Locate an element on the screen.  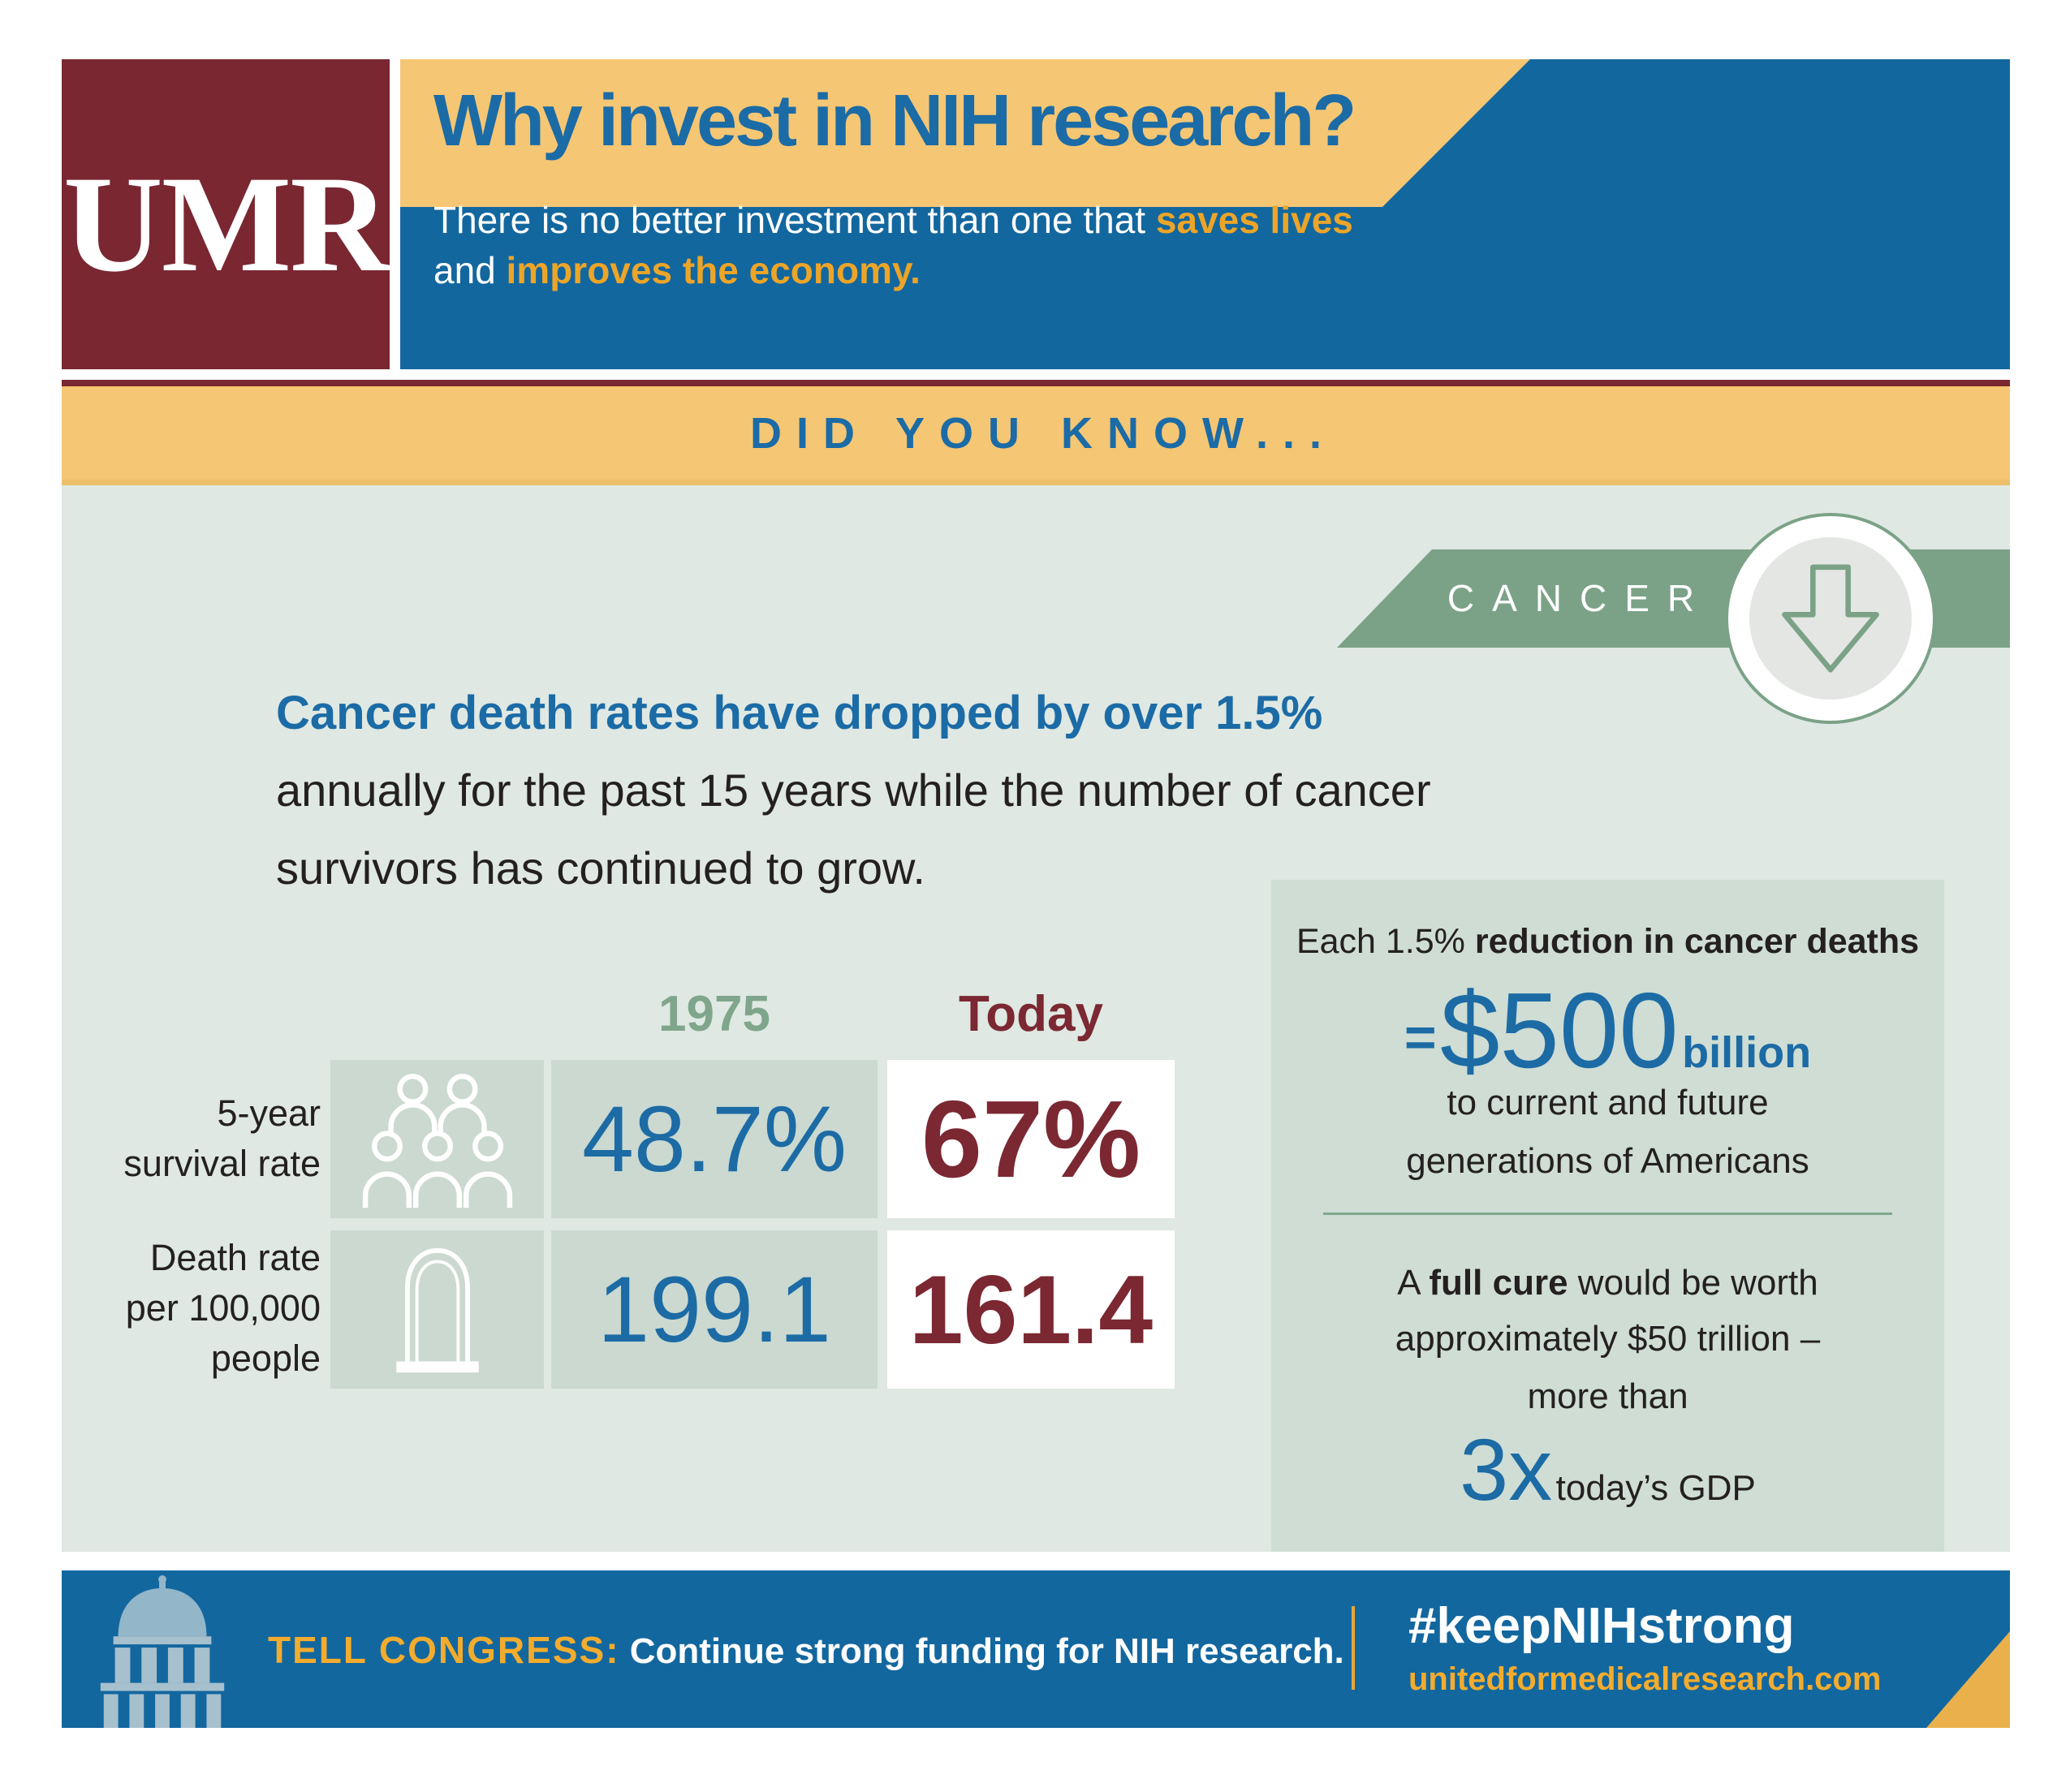
maroon-divider-rule is located at coordinates (1036, 383).